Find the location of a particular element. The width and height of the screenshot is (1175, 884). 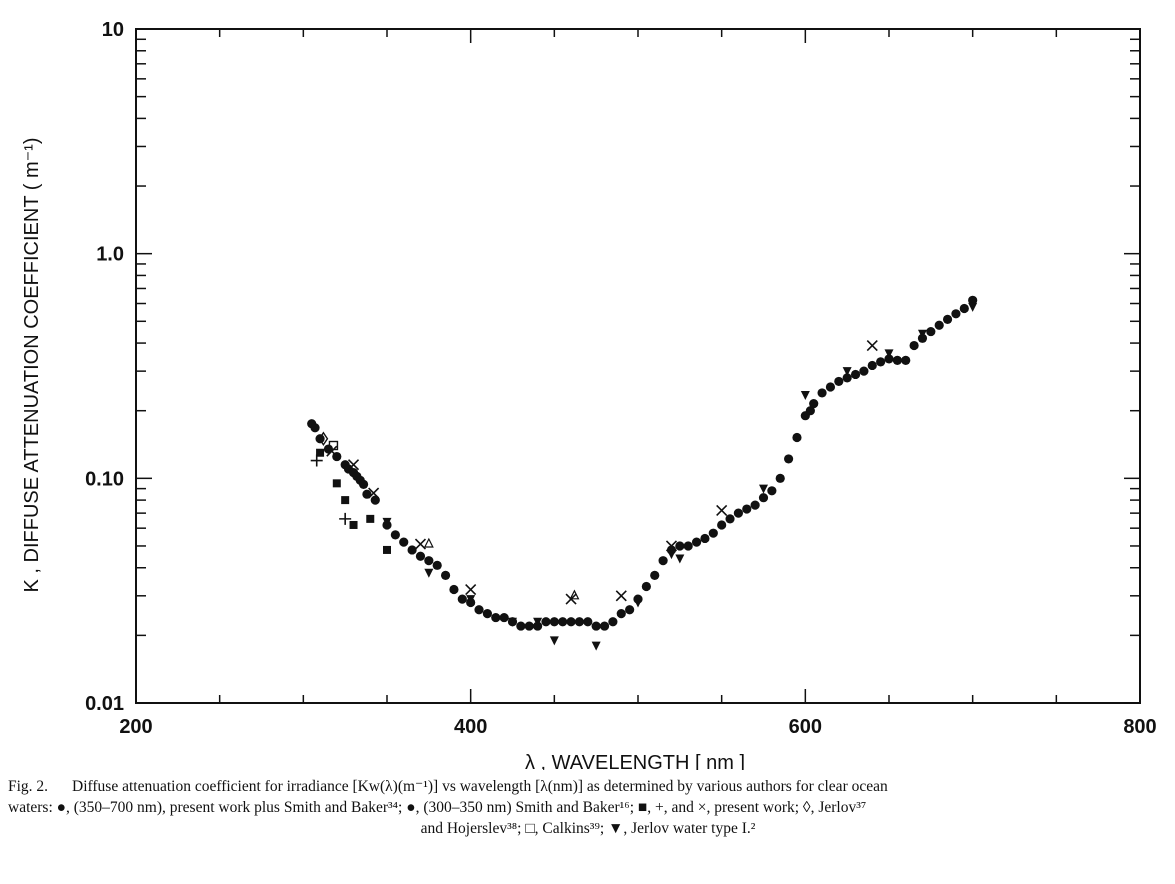

x-tick-label: 800 is located at coordinates (1139, 727).